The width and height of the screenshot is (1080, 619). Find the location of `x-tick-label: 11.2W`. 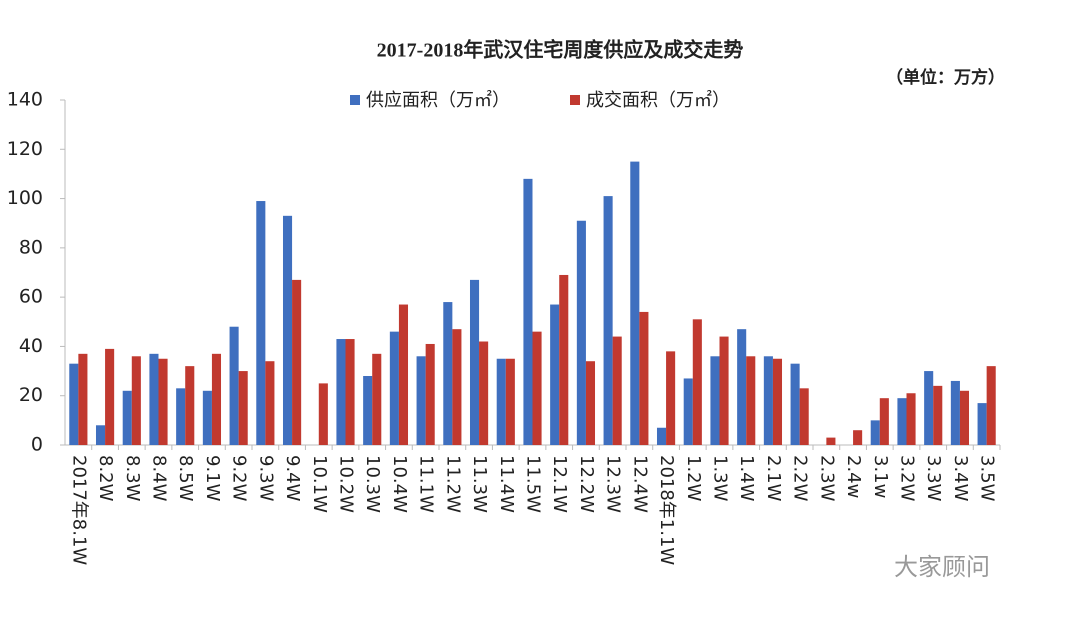

x-tick-label: 11.2W is located at coordinates (452, 484).